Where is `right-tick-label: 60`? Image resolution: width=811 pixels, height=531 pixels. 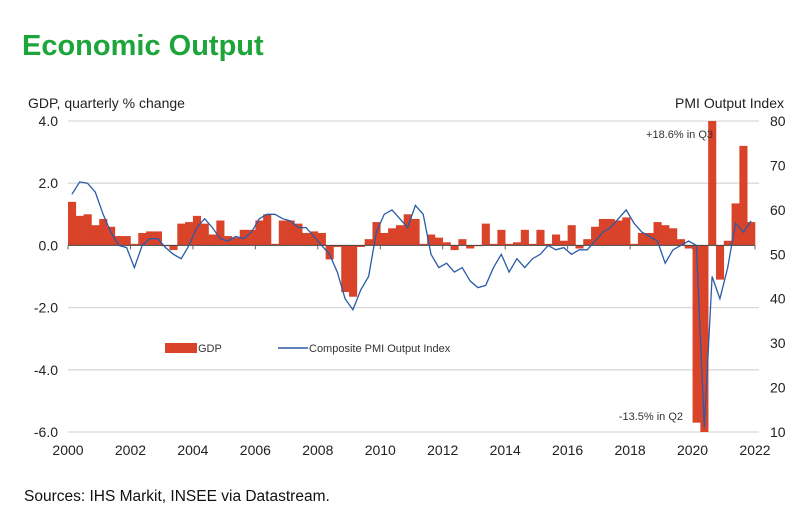
right-tick-label: 60 is located at coordinates (778, 210).